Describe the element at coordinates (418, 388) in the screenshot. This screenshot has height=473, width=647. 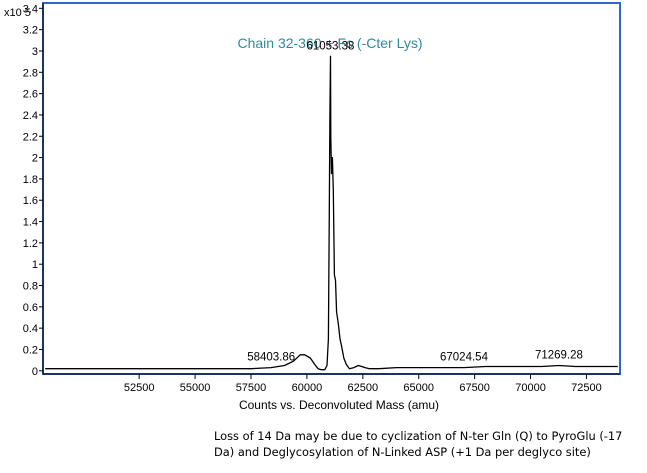
I see `x-tick-label: 65000` at that location.